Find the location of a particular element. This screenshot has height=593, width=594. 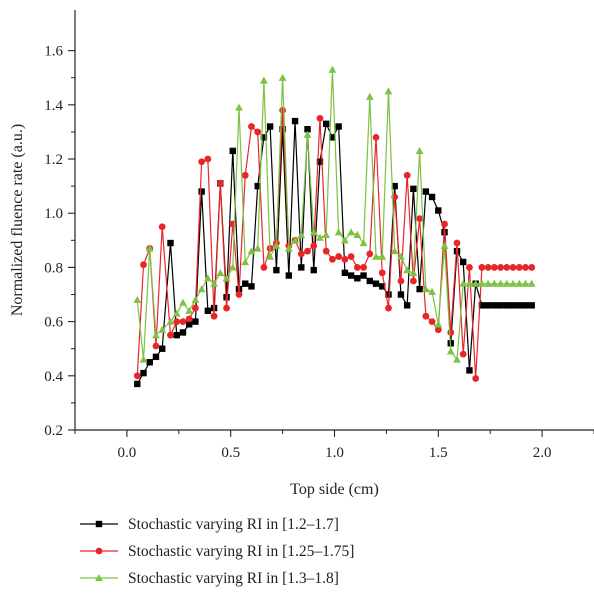

y-tick-label: 0.6 is located at coordinates (53, 323).